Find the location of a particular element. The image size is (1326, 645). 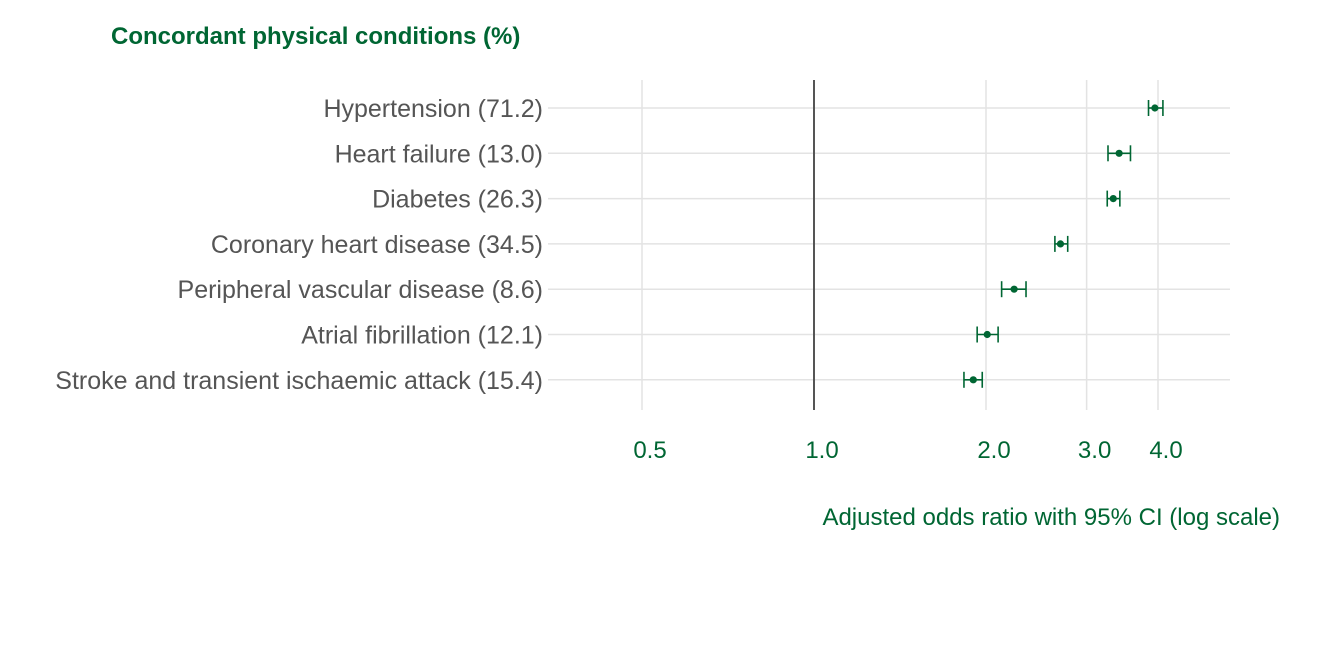

category-label: Atrial fibrillation (12.1) is located at coordinates (422, 336).